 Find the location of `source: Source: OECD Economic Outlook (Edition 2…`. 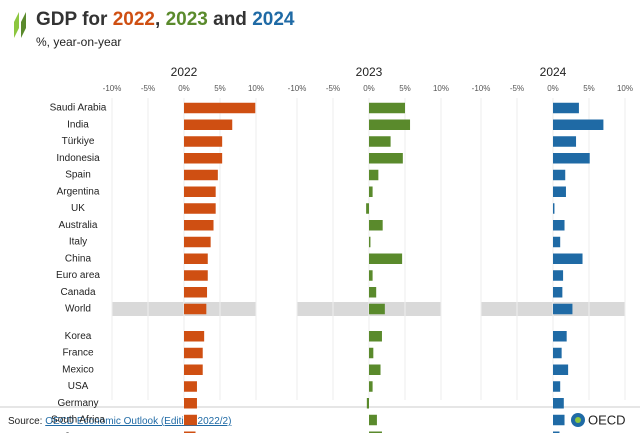

source: Source: OECD Economic Outlook (Edition 2… is located at coordinates (119, 421).